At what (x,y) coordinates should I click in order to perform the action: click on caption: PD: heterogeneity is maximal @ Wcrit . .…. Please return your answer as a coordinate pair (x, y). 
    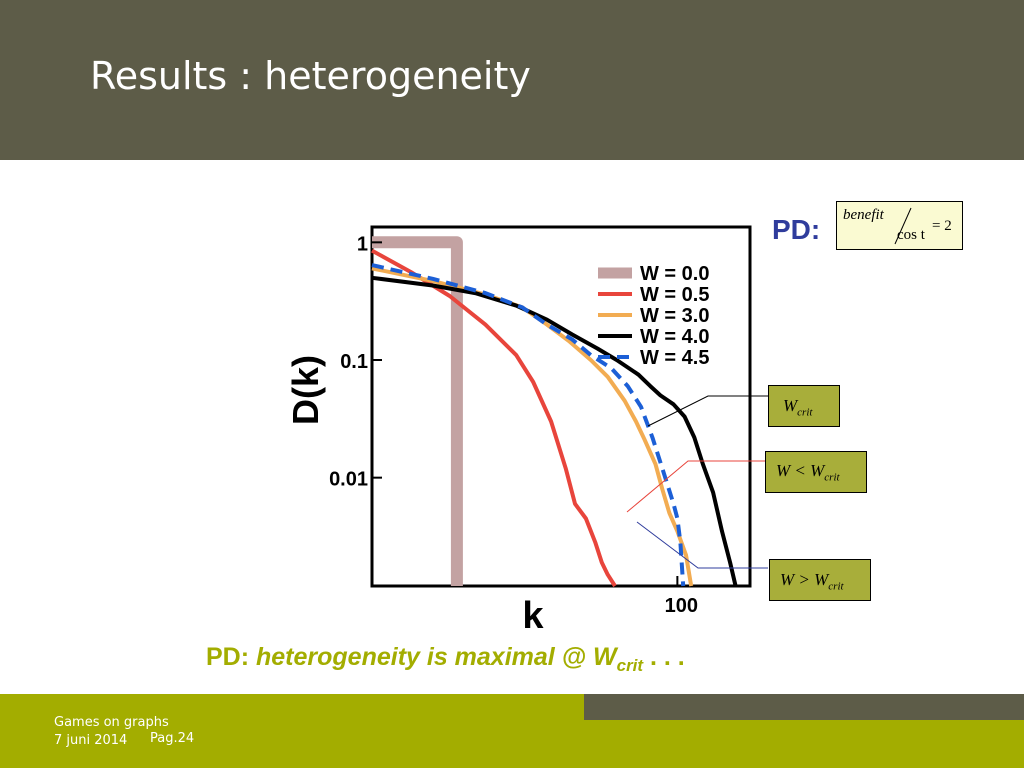
    Looking at the image, I should click on (445, 659).